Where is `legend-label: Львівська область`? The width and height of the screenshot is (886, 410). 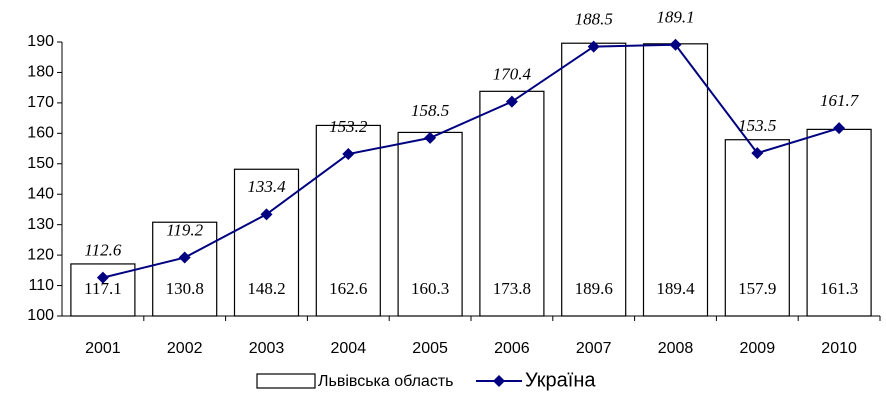
legend-label: Львівська область is located at coordinates (385, 381).